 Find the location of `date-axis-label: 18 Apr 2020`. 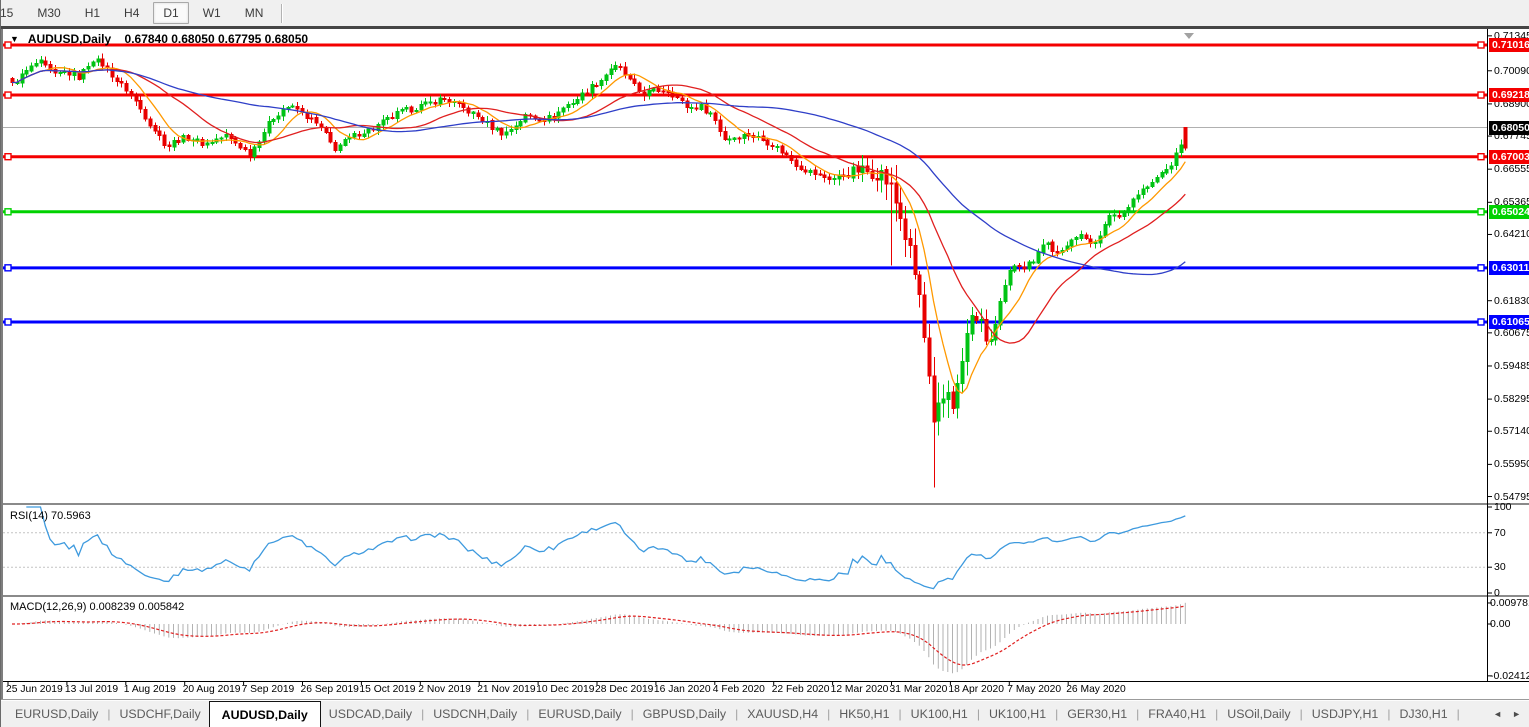

date-axis-label: 18 Apr 2020 is located at coordinates (976, 689).